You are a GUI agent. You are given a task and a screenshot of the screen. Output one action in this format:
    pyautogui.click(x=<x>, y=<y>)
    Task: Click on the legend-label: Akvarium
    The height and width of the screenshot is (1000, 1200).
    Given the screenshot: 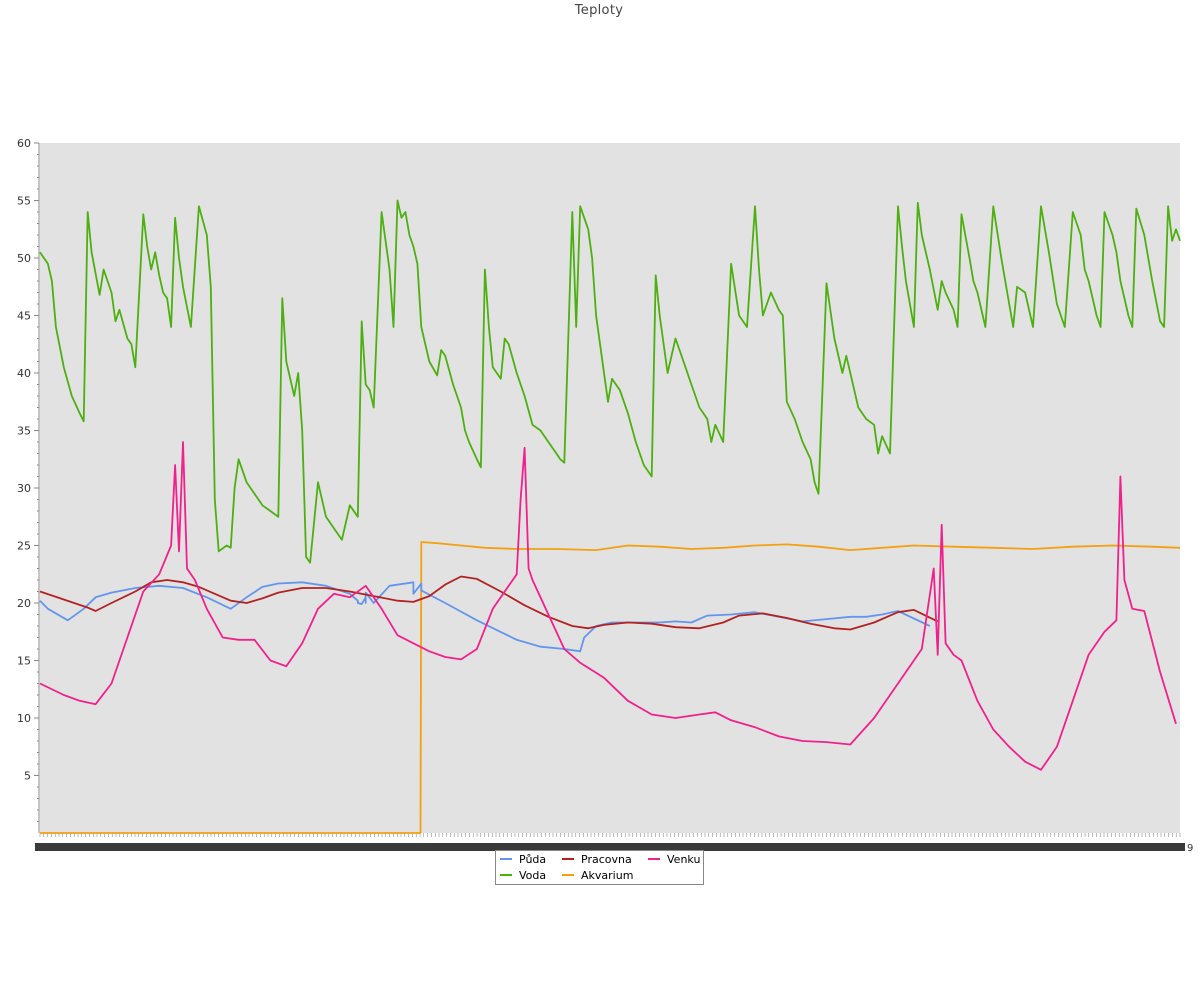 What is the action you would take?
    pyautogui.click(x=607, y=875)
    